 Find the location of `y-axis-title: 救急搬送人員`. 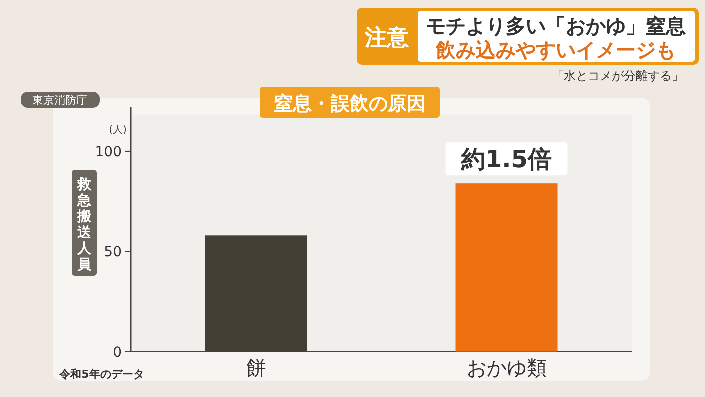

y-axis-title: 救急搬送人員 is located at coordinates (84, 225).